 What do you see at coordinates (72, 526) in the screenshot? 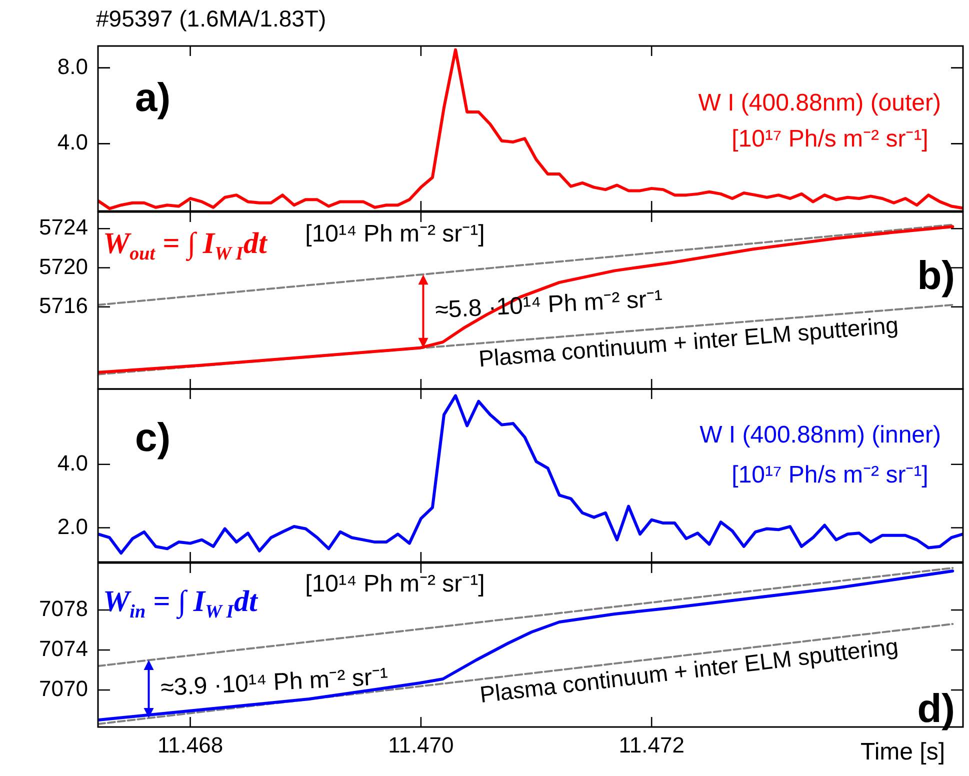
I see `y-tick-label: 2.0` at bounding box center [72, 526].